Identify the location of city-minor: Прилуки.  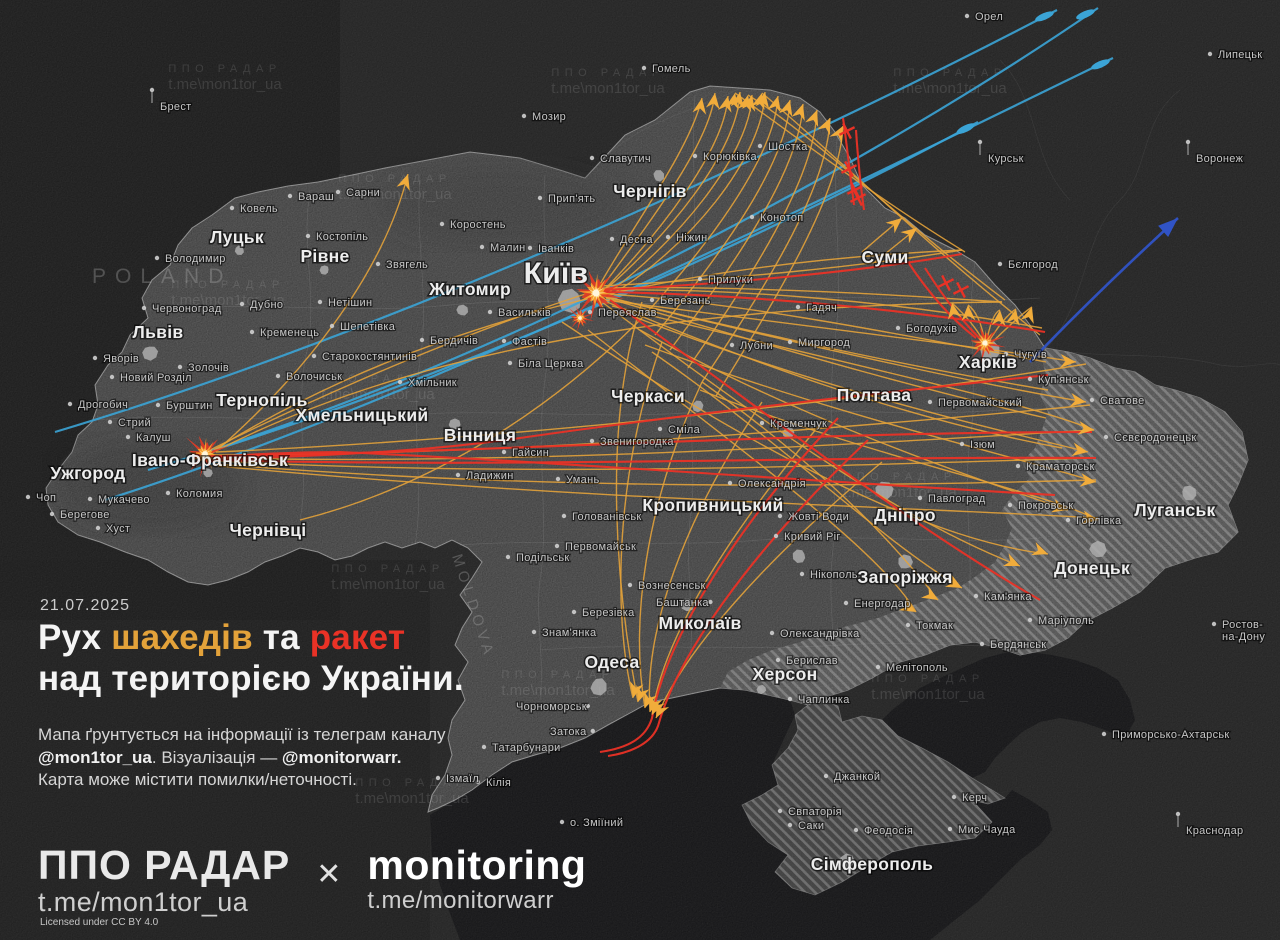
(725, 280).